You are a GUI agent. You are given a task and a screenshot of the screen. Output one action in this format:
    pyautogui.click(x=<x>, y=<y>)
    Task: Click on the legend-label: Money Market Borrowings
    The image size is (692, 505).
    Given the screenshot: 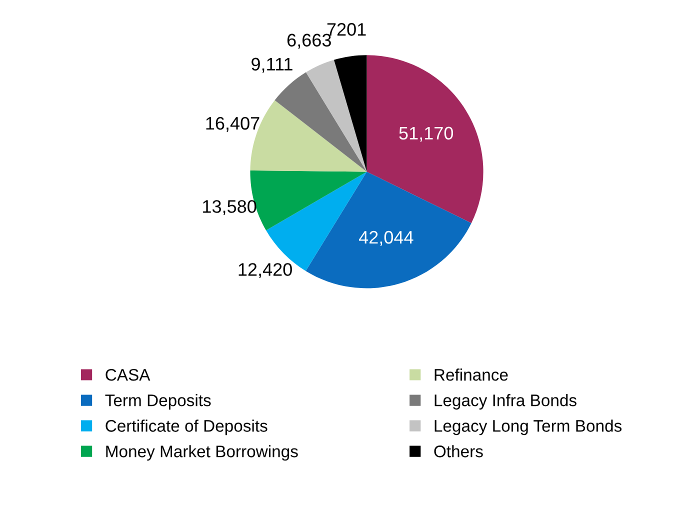 What is the action you would take?
    pyautogui.click(x=202, y=453)
    